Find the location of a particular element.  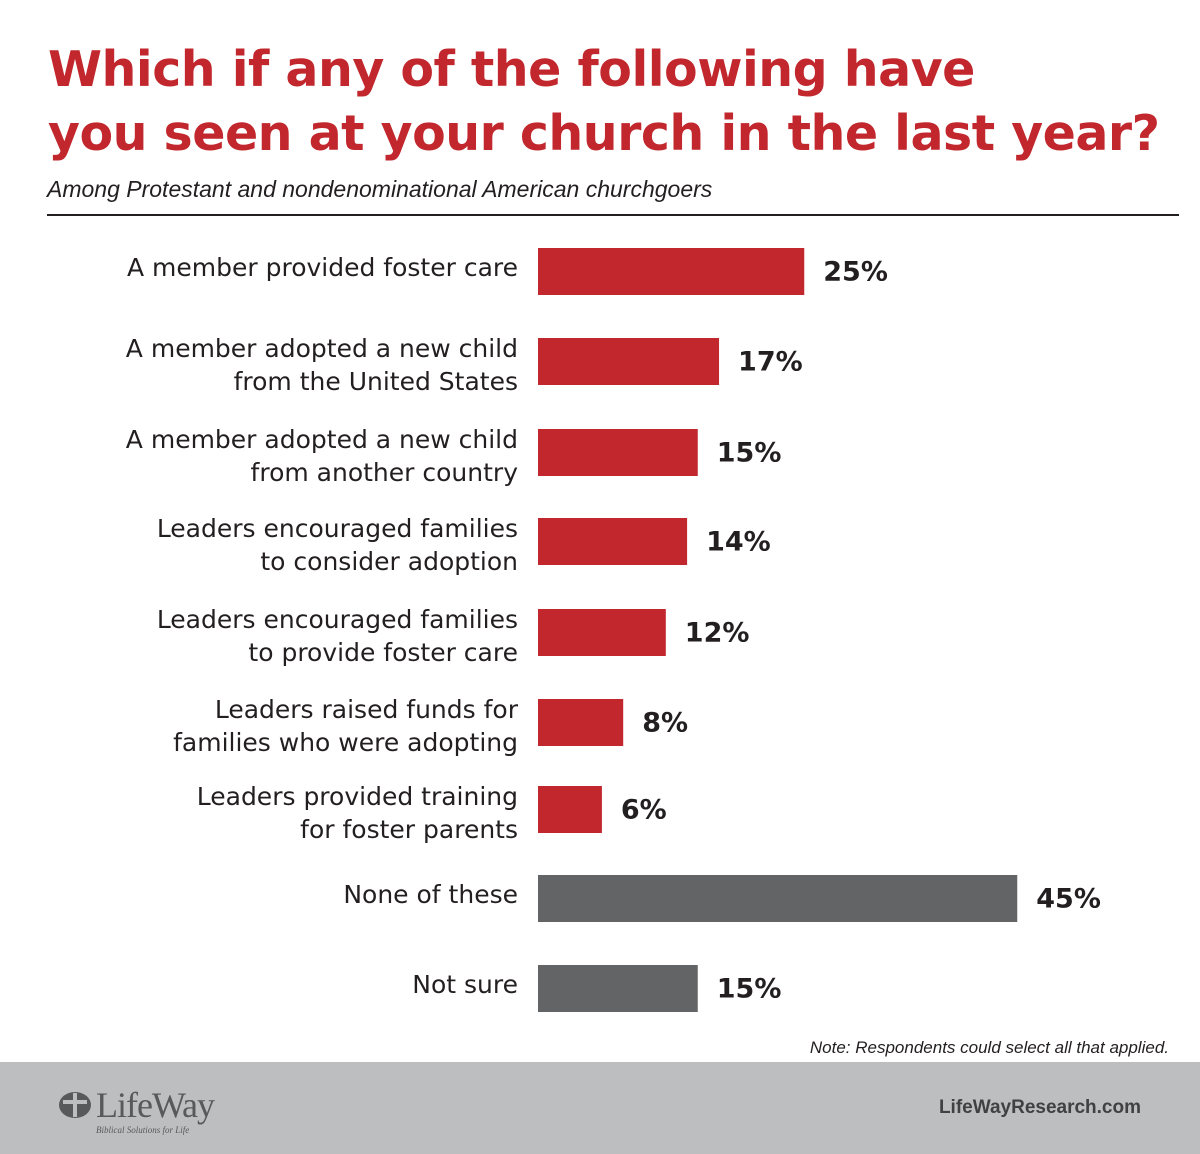

value-label: 45% is located at coordinates (1068, 899).